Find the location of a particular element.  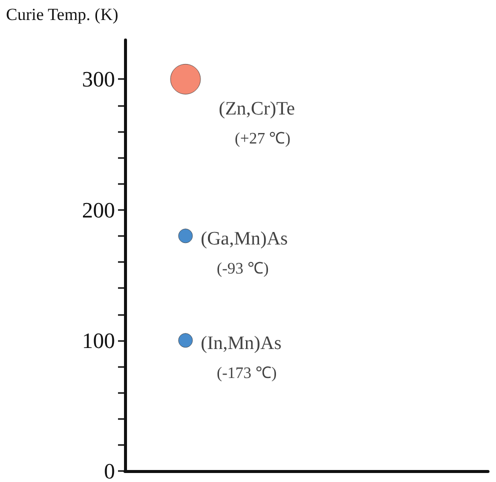

y-tick-label: 200 is located at coordinates (98, 209).